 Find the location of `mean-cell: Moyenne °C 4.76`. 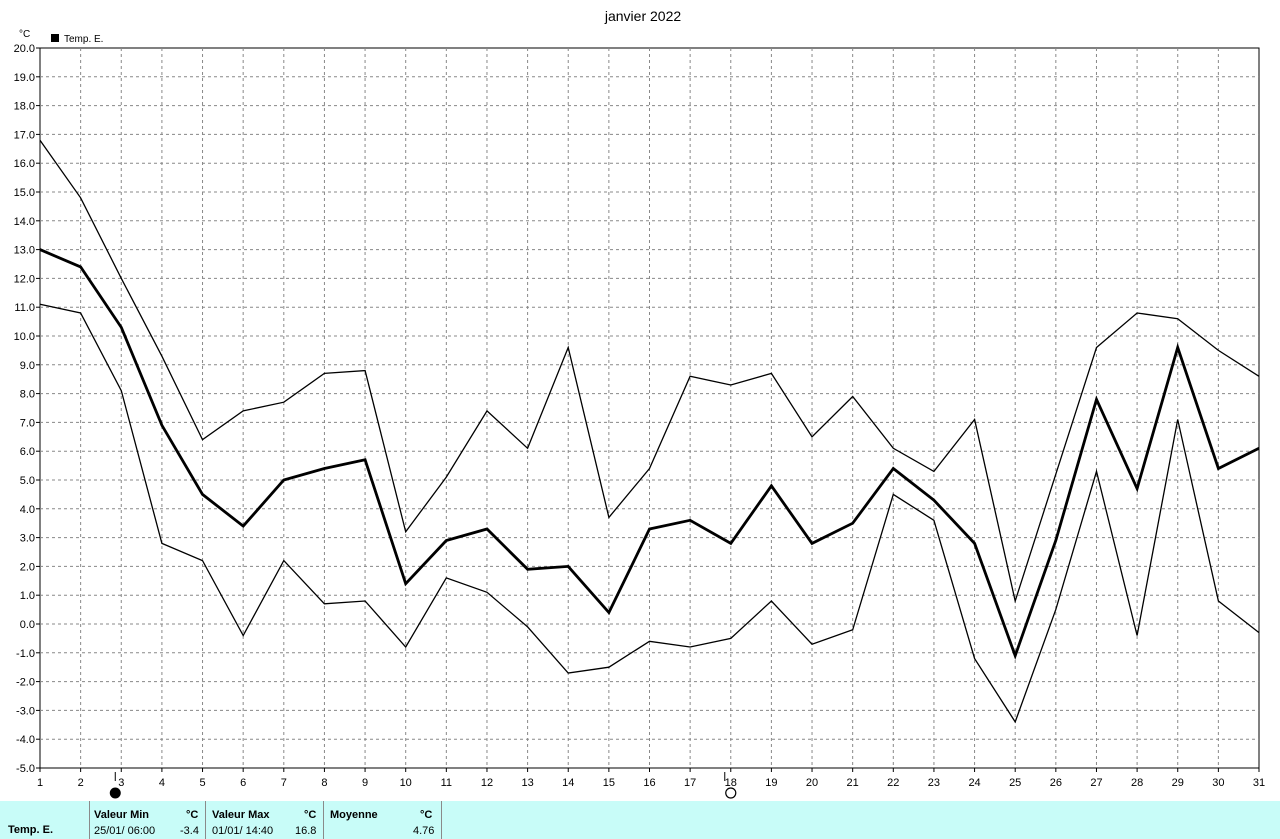

mean-cell: Moyenne °C 4.76 is located at coordinates (383, 820).